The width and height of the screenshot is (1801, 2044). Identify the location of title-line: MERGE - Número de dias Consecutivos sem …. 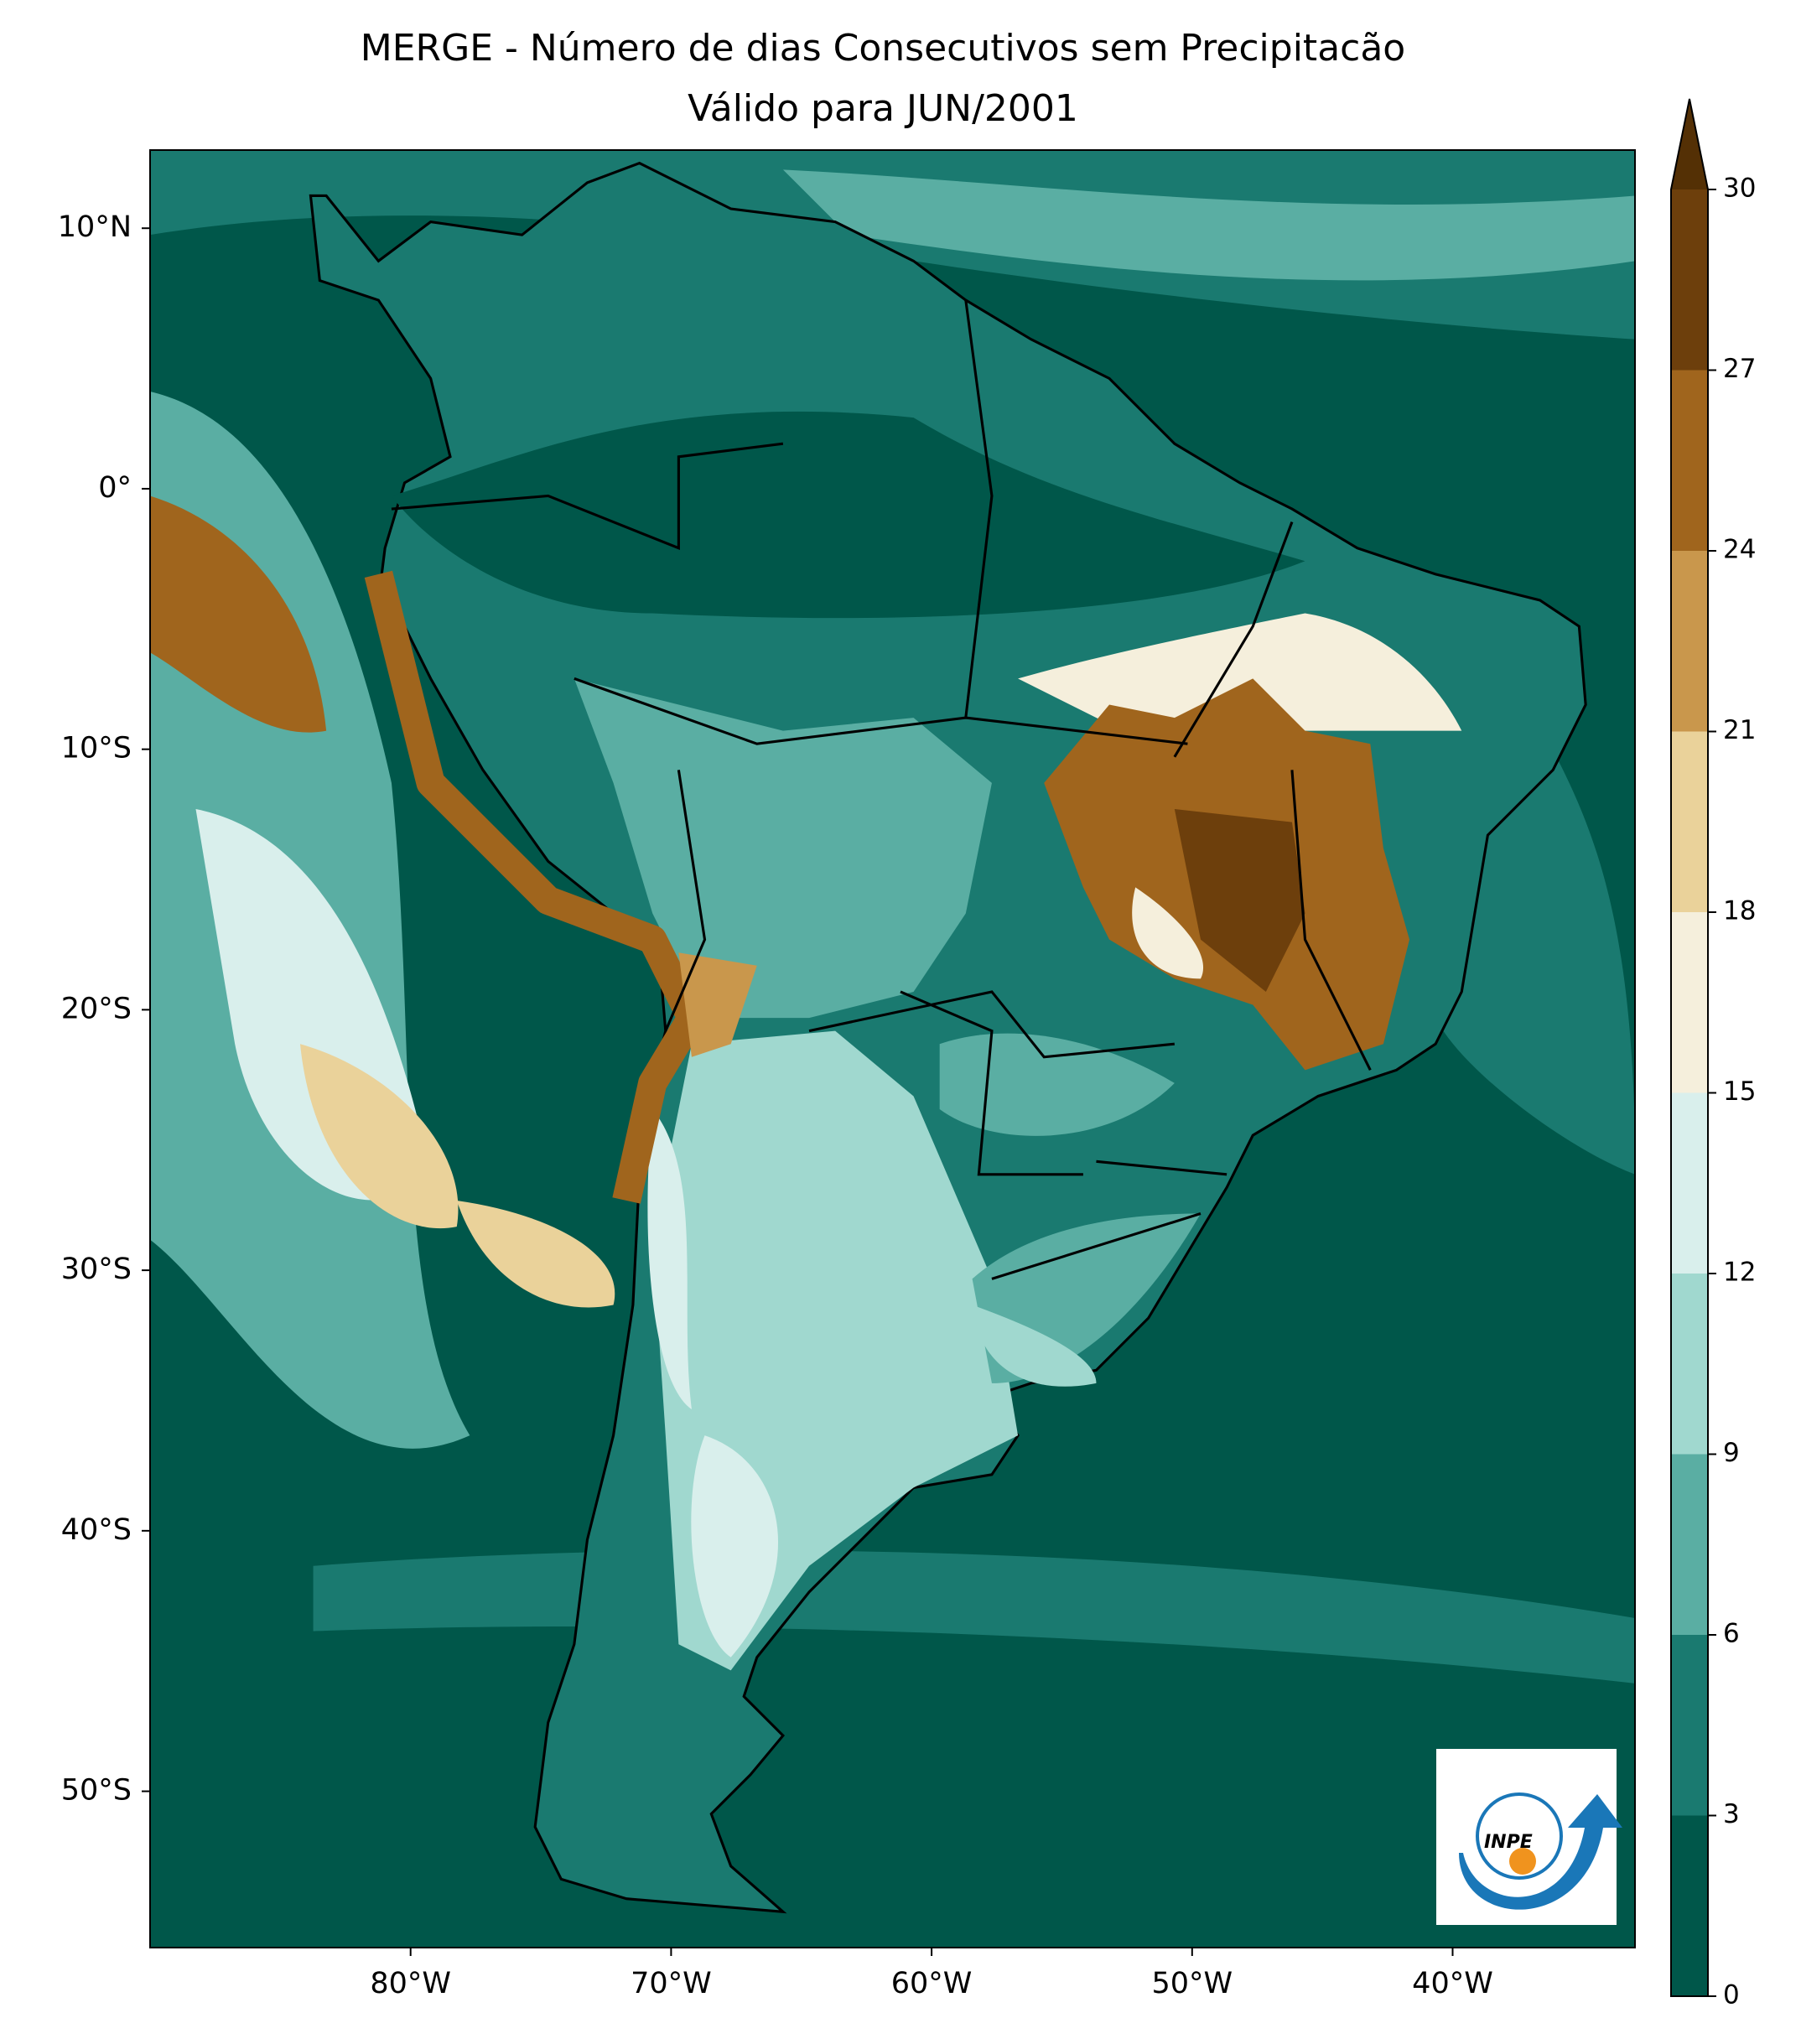
(883, 48).